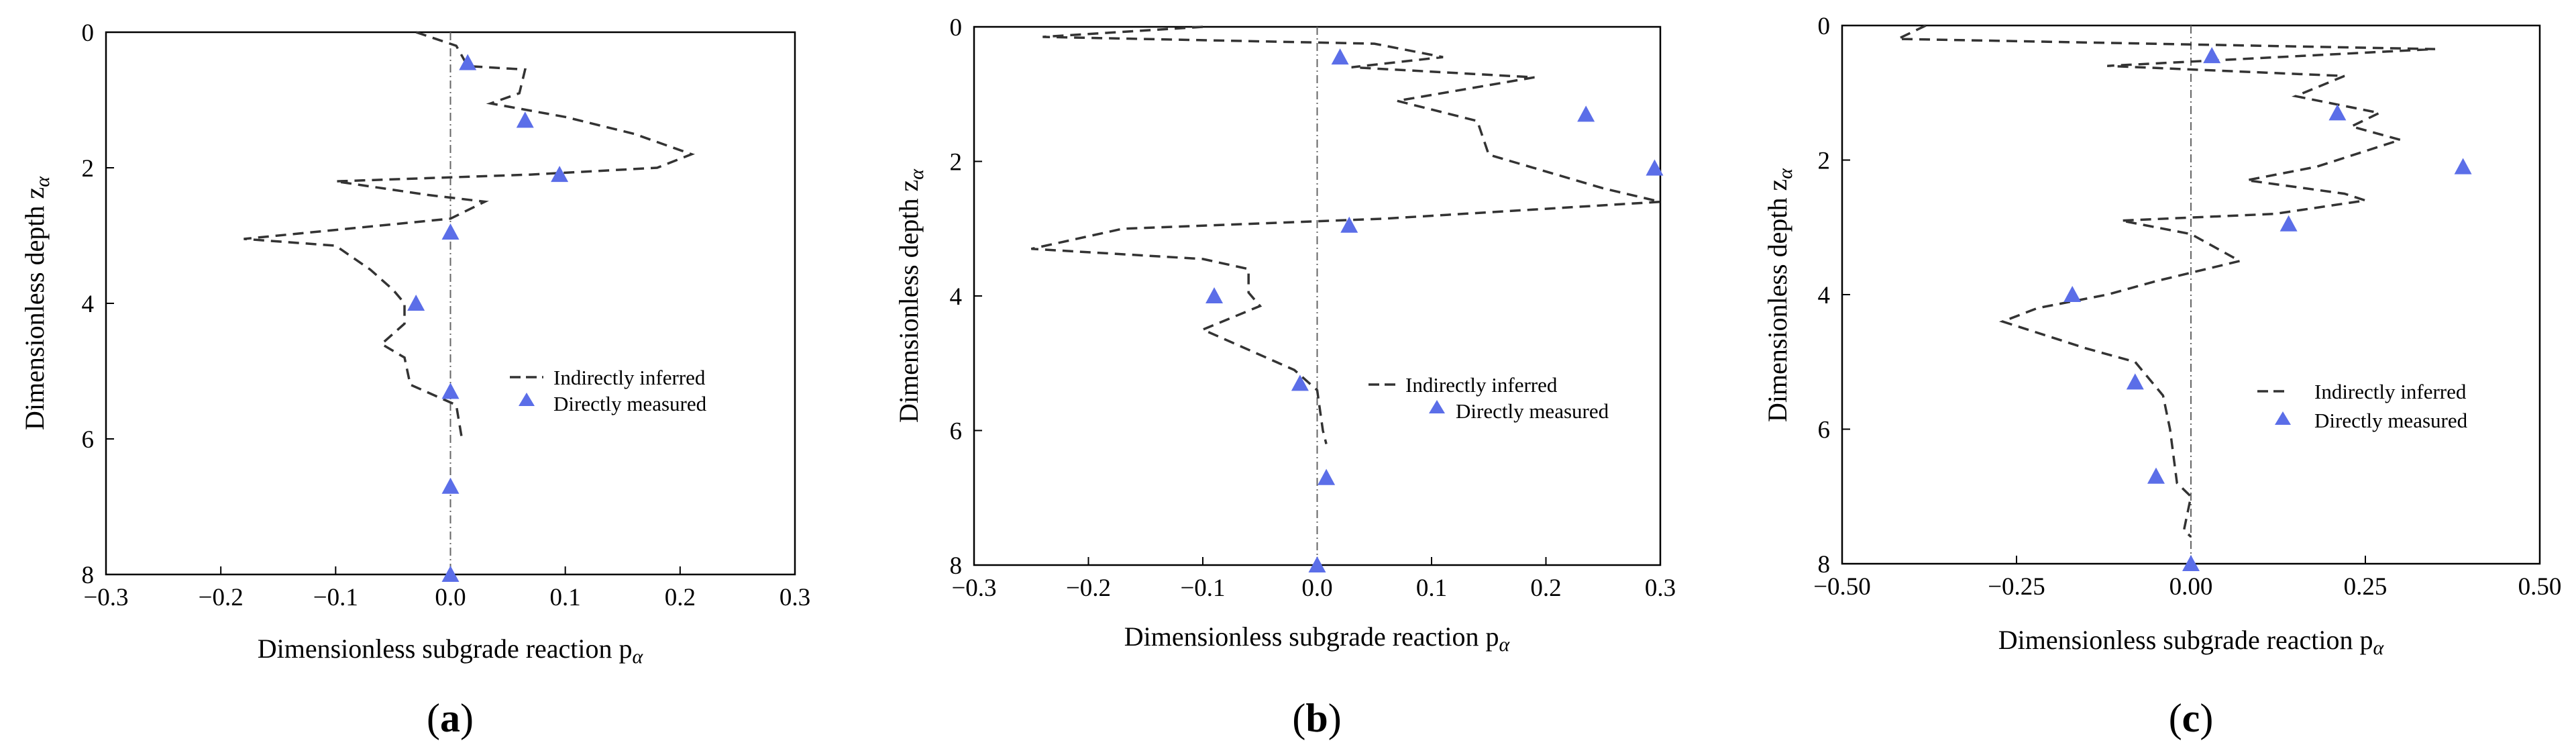 The image size is (2576, 755). What do you see at coordinates (1842, 587) in the screenshot?
I see `x-tick-label: −0.50` at bounding box center [1842, 587].